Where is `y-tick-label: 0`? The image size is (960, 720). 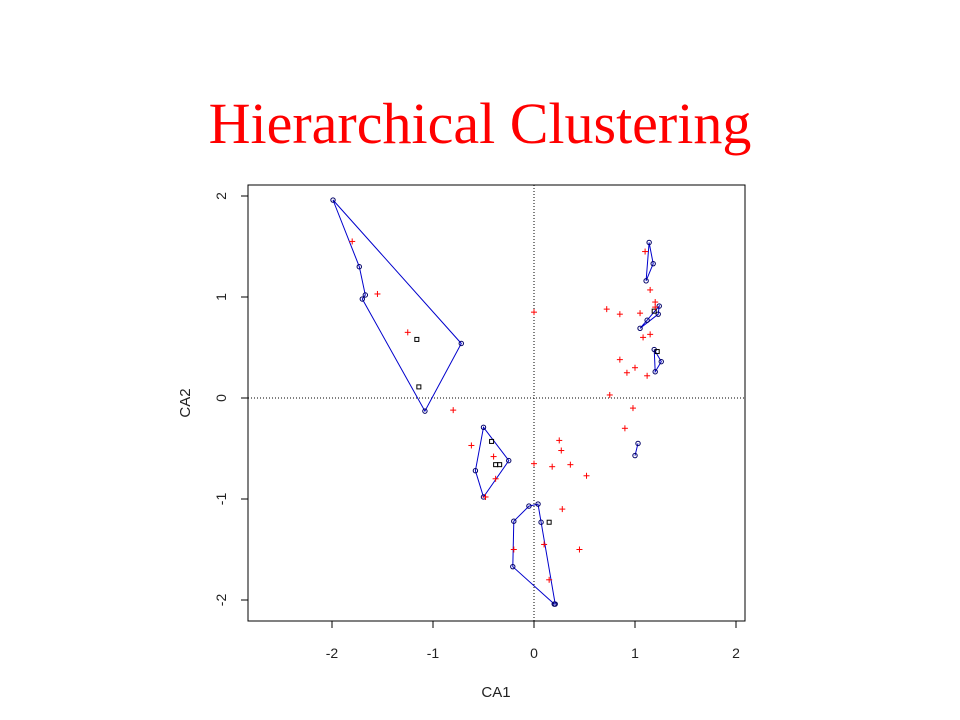
y-tick-label: 0 is located at coordinates (221, 398).